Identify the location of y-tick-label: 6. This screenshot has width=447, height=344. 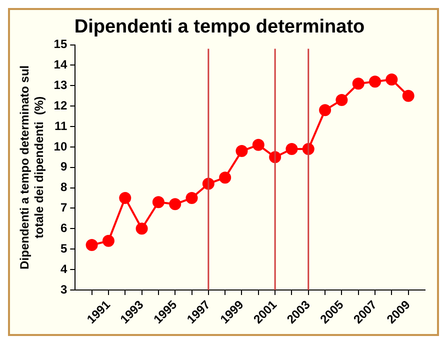
(64, 227).